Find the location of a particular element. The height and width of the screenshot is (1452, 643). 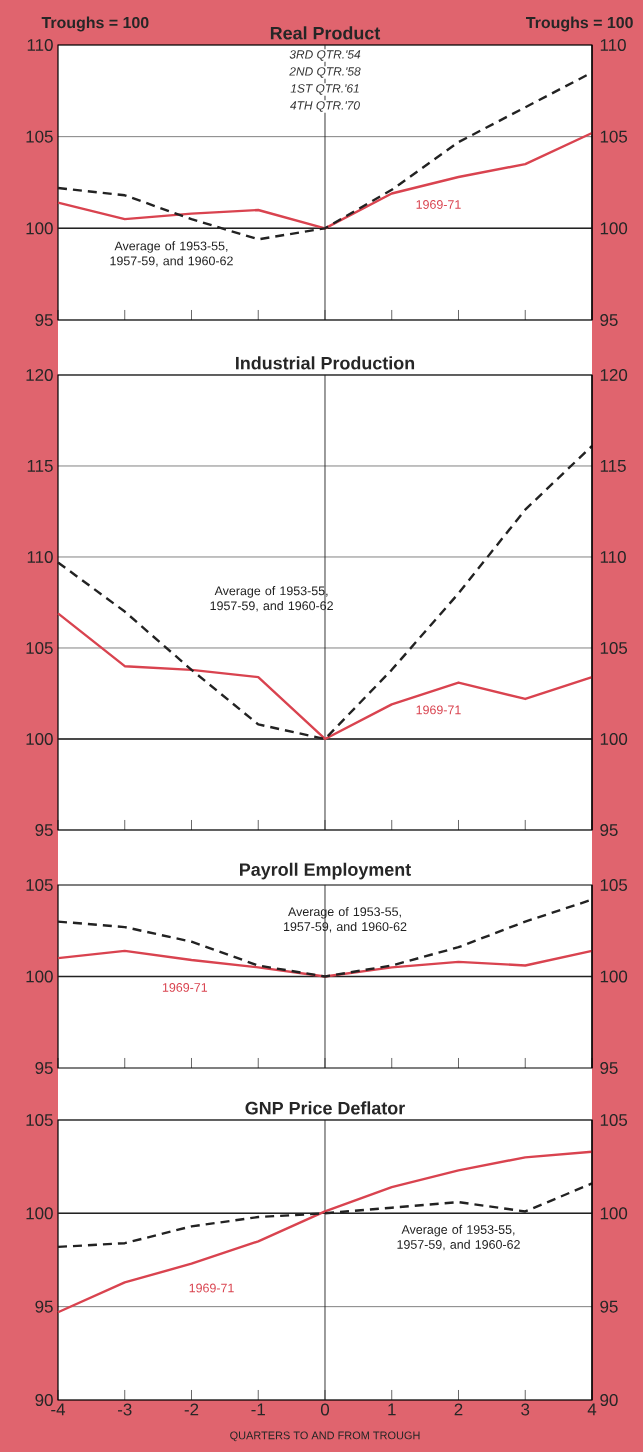

x-axis-title: QUARTERS TO AND FROM TROUGH is located at coordinates (325, 1436).